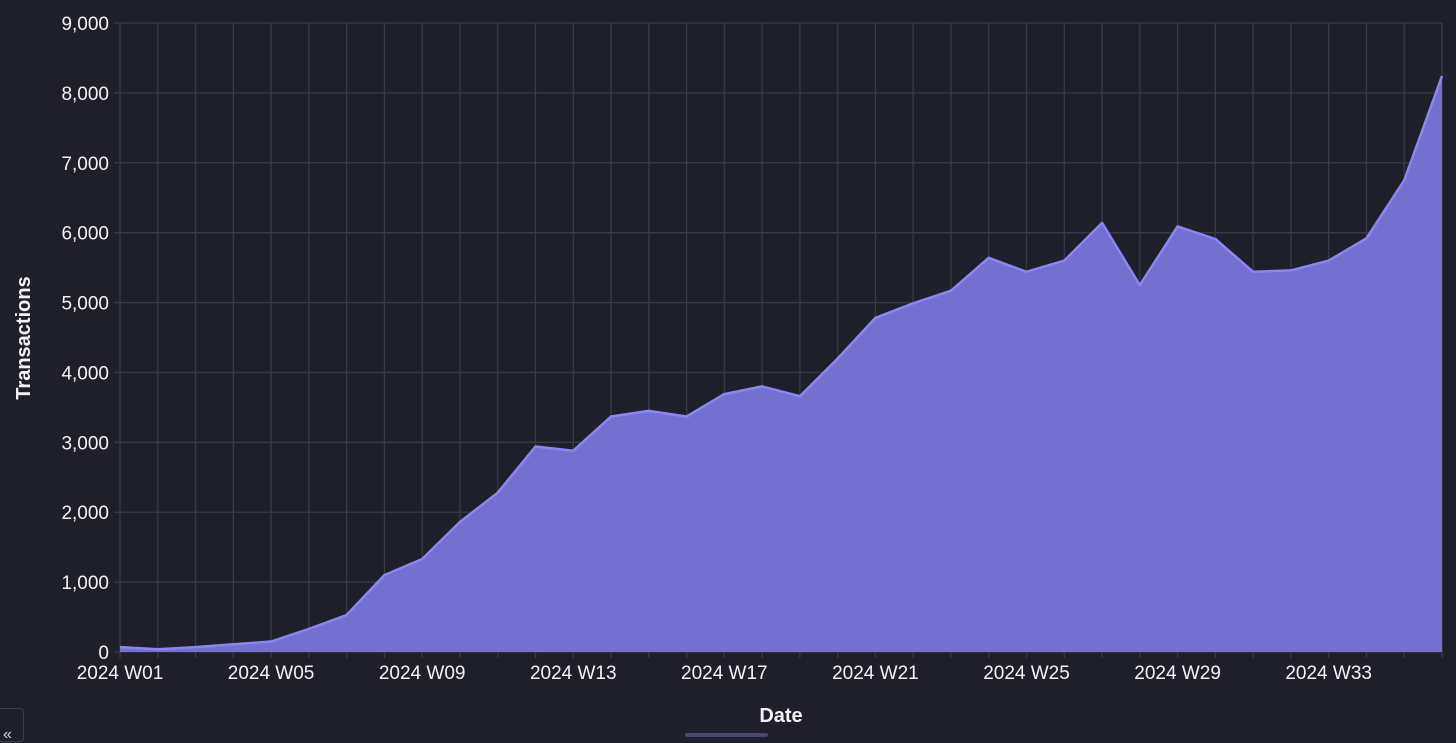 The image size is (1456, 743). I want to click on x-tick-label: 2024 W33, so click(1328, 673).